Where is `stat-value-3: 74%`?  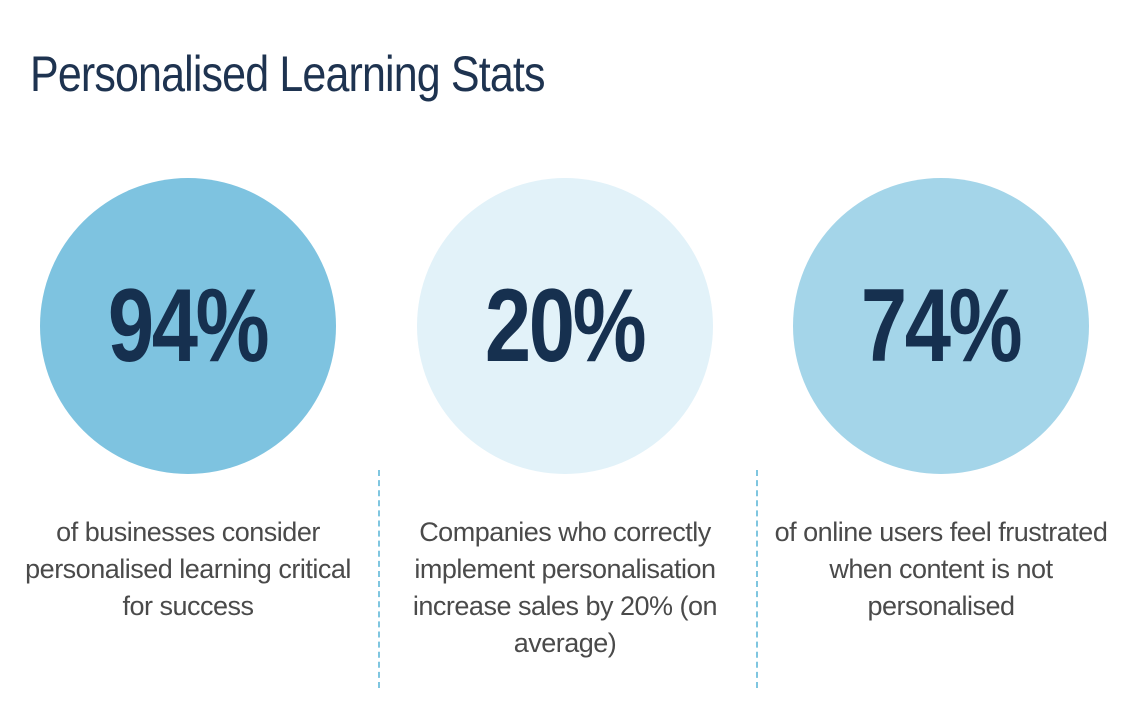
stat-value-3: 74% is located at coordinates (942, 326).